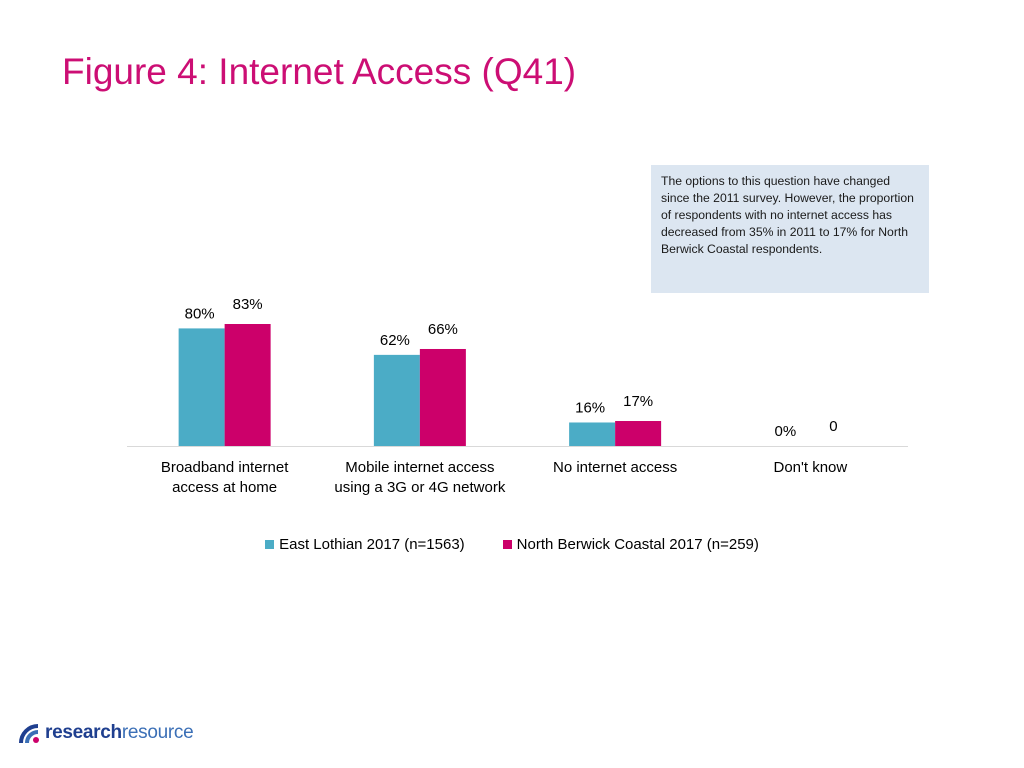 This screenshot has width=1024, height=768. I want to click on data-label-0-1: 62%, so click(395, 340).